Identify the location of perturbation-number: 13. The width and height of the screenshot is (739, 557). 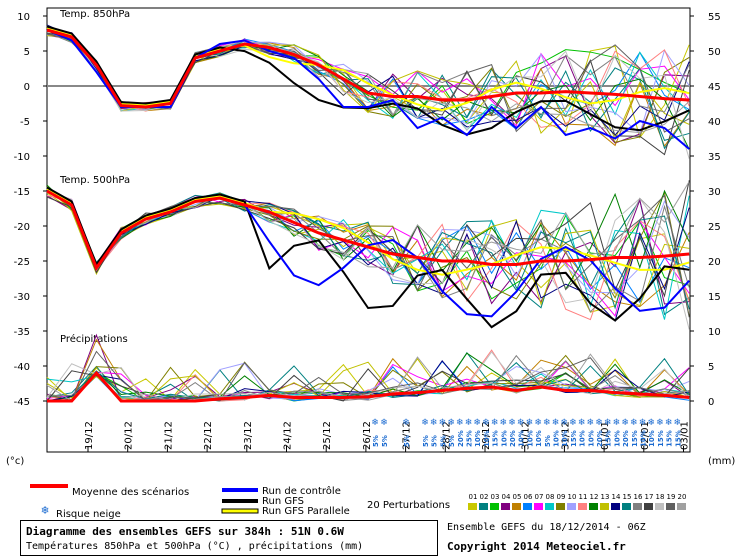
(605, 497).